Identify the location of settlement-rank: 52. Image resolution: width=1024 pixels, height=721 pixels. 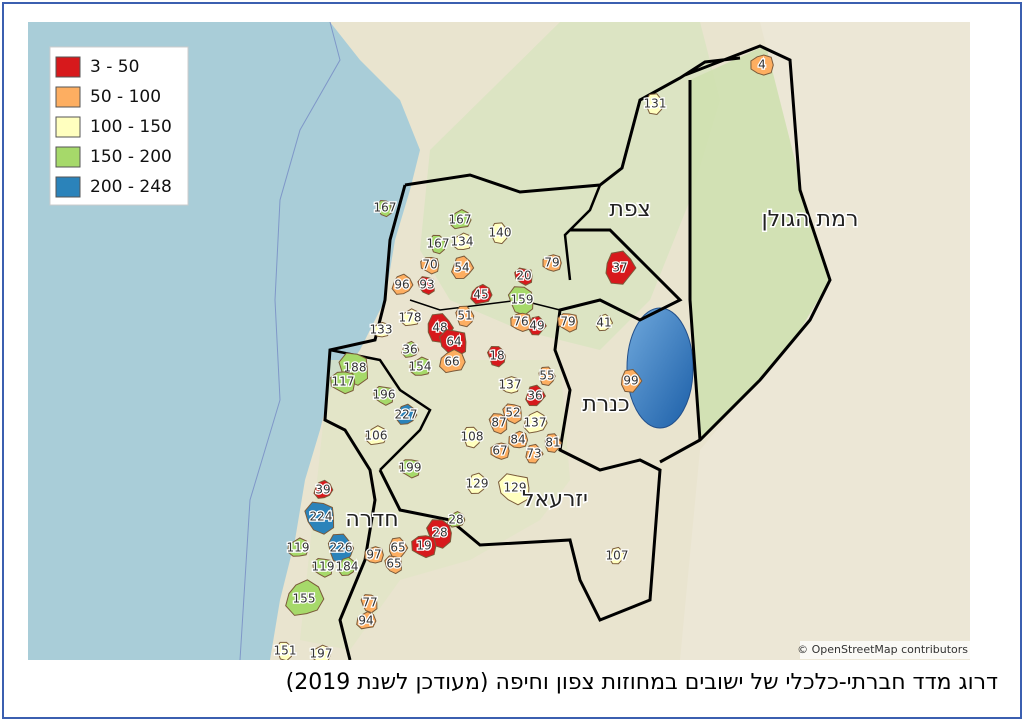
(512, 413).